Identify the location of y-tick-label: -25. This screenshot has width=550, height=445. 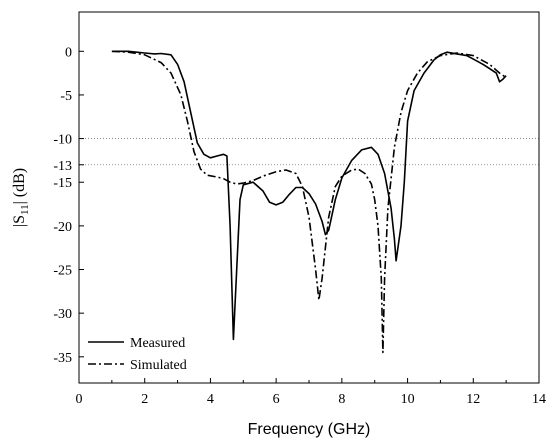
(62, 271).